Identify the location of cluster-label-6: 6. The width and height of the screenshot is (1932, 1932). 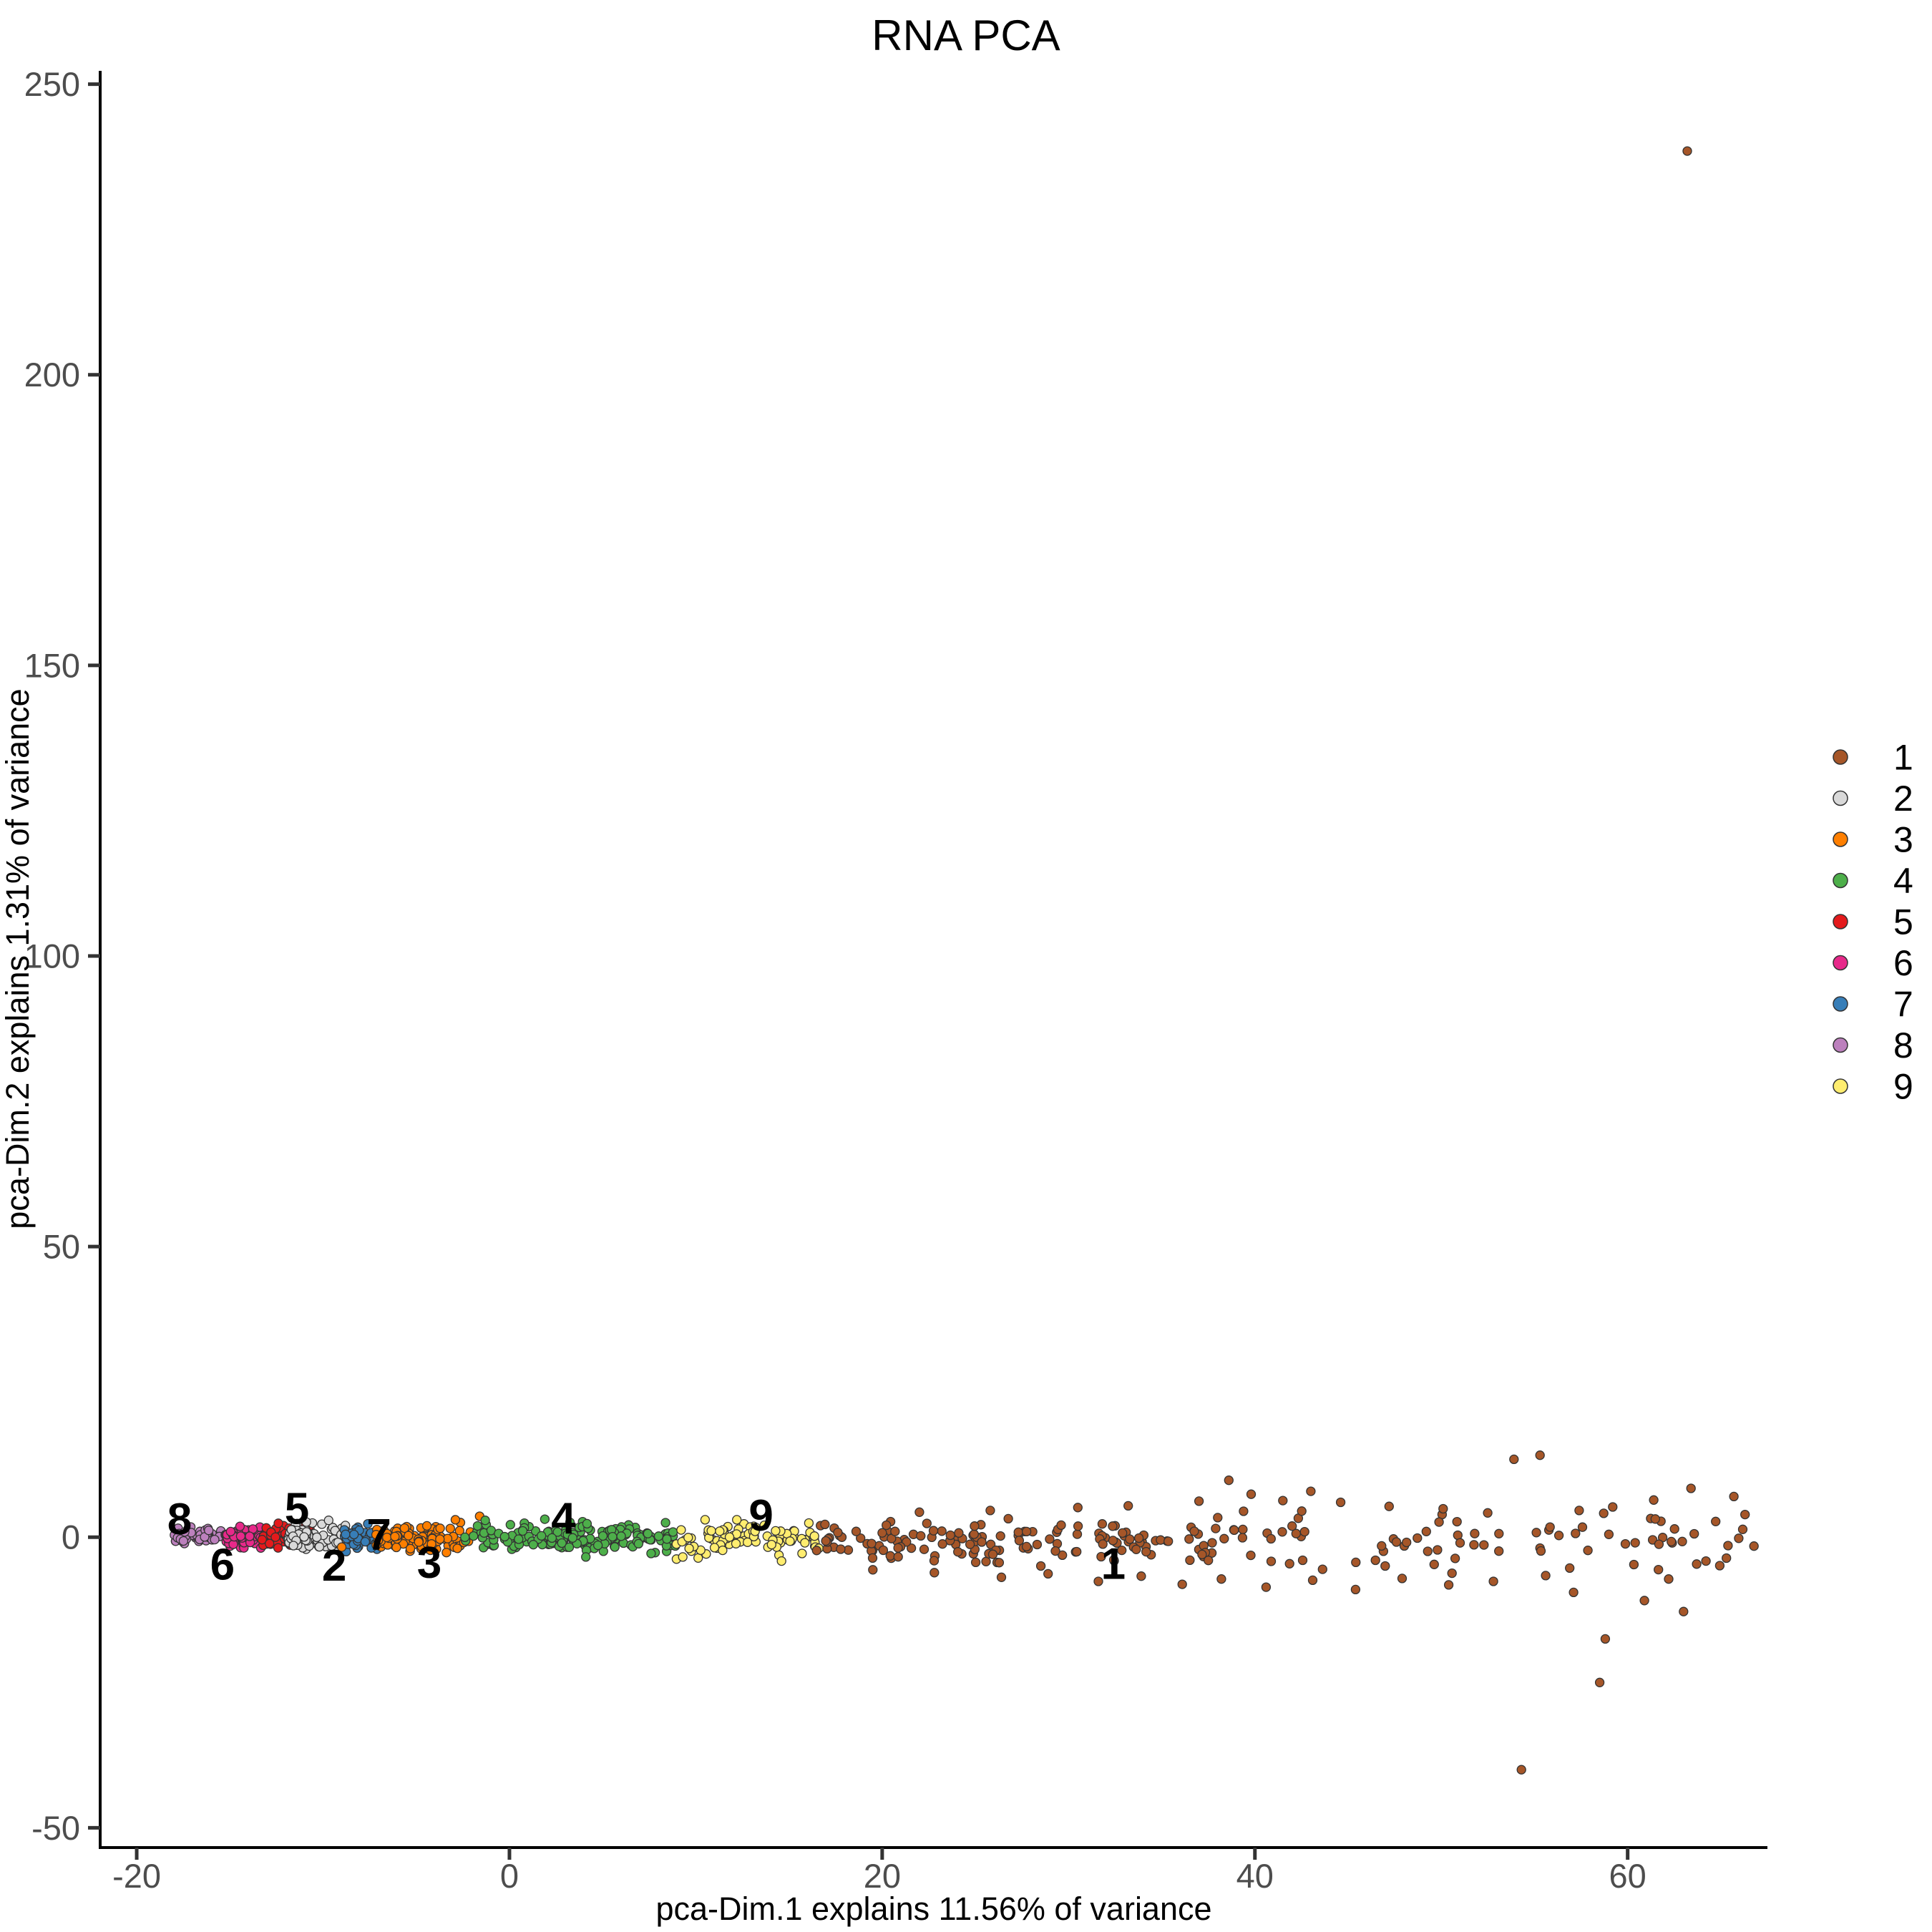
(222, 1564).